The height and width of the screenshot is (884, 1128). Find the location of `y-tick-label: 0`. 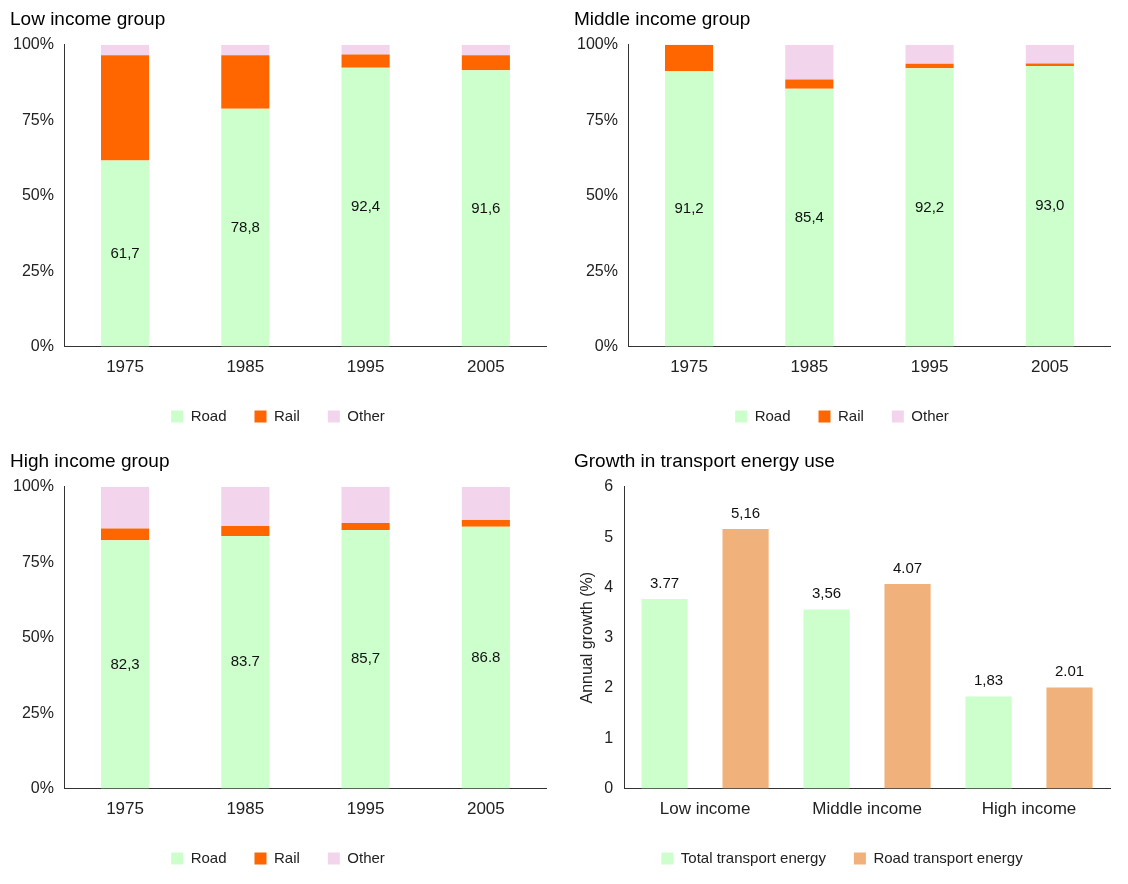

y-tick-label: 0 is located at coordinates (609, 788).